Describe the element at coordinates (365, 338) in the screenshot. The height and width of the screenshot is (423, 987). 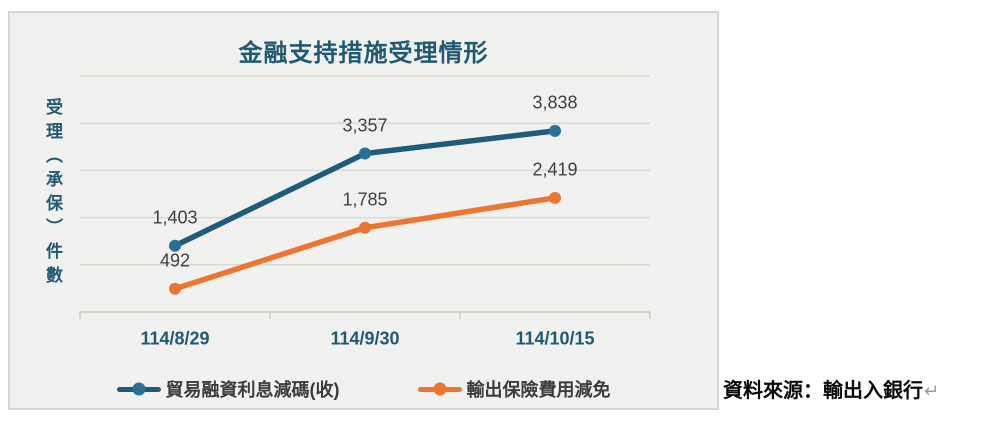
I see `x-axis-tick-label: 114/9/30` at that location.